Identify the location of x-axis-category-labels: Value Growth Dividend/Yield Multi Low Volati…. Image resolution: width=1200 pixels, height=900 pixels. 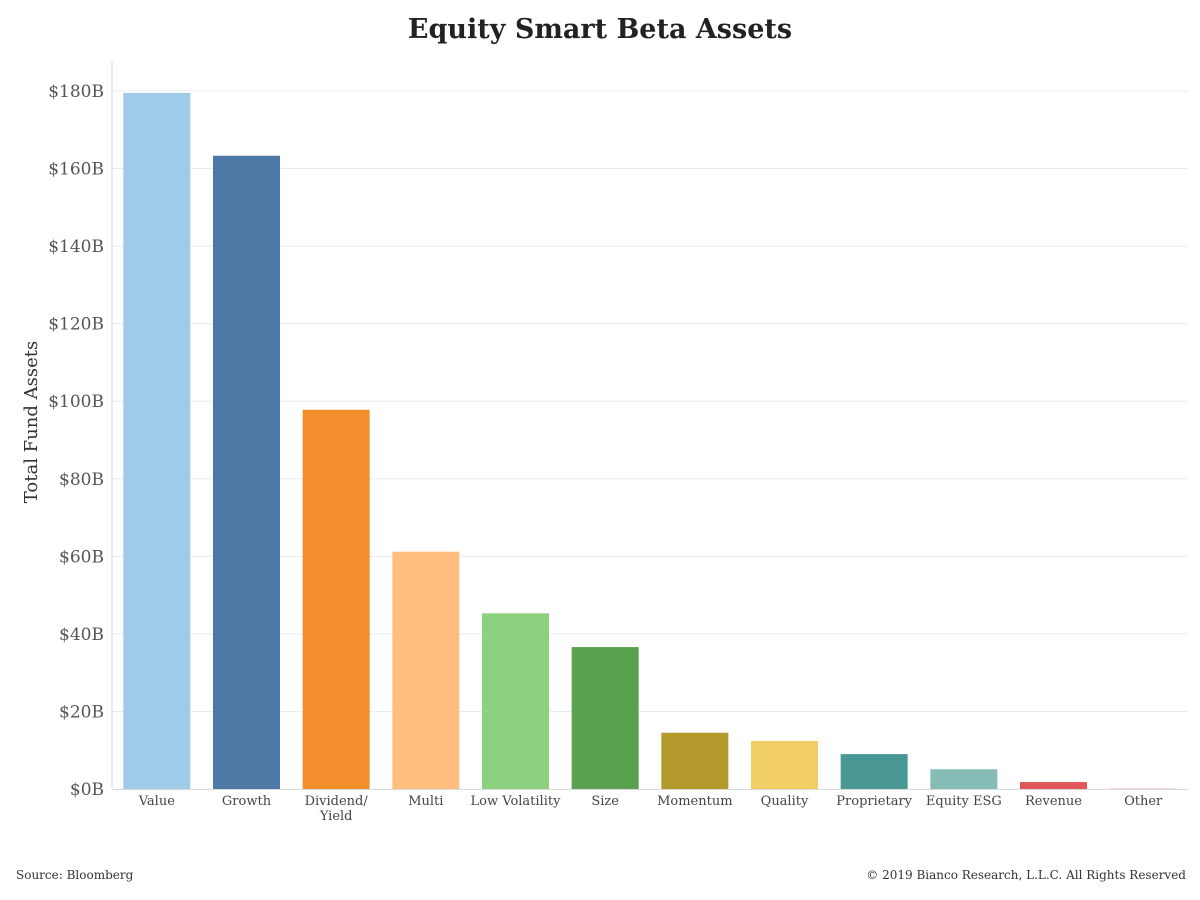
(650, 809).